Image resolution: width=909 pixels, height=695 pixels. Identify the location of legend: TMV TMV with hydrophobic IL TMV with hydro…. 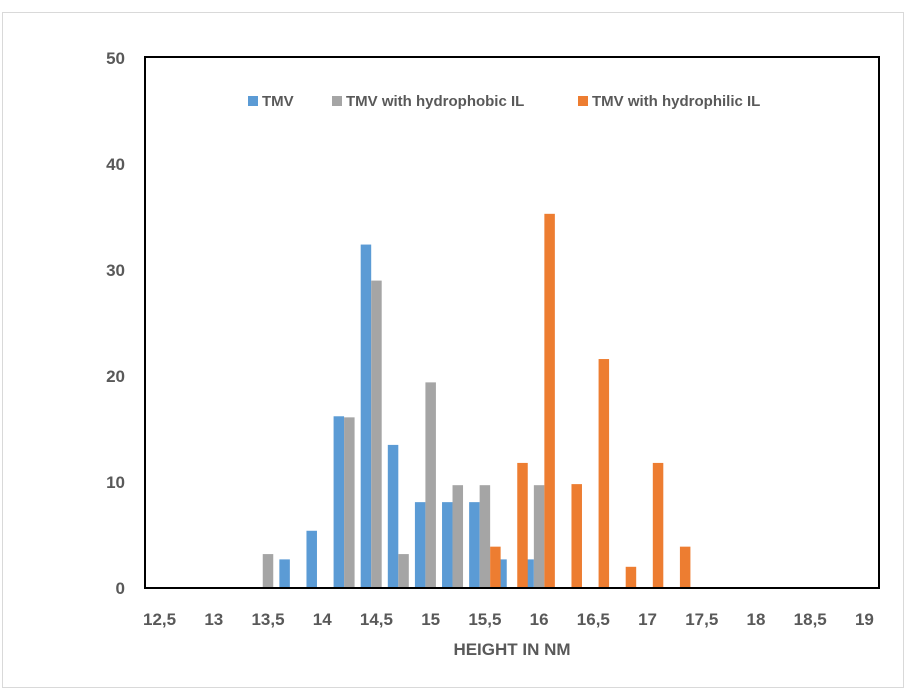
(504, 101).